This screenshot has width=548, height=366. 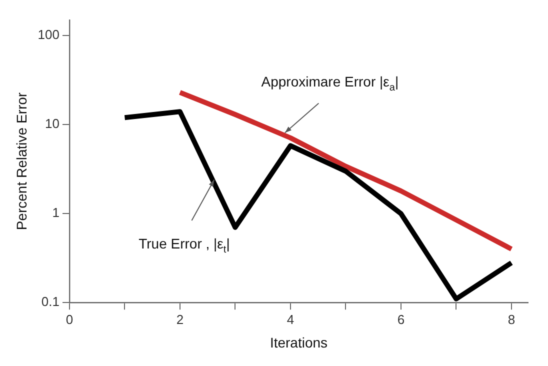 What do you see at coordinates (49, 34) in the screenshot?
I see `y-tick-label: 100` at bounding box center [49, 34].